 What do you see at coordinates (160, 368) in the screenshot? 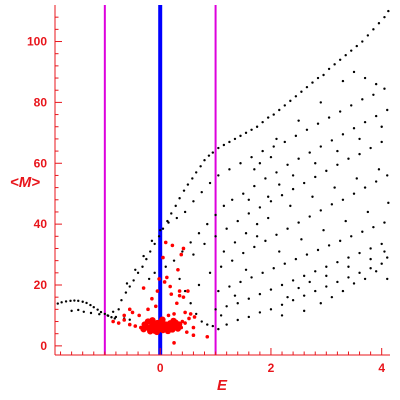
I see `x-tick-label: 0` at bounding box center [160, 368].